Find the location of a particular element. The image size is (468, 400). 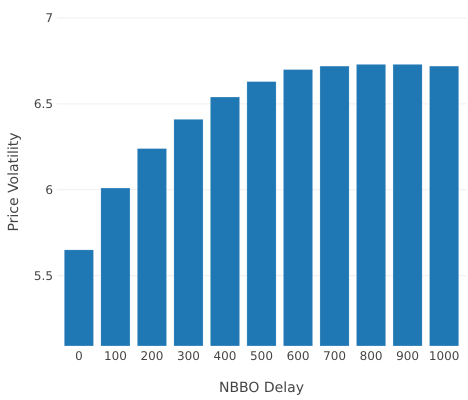

y-tick-label: 5.5 is located at coordinates (43, 275).